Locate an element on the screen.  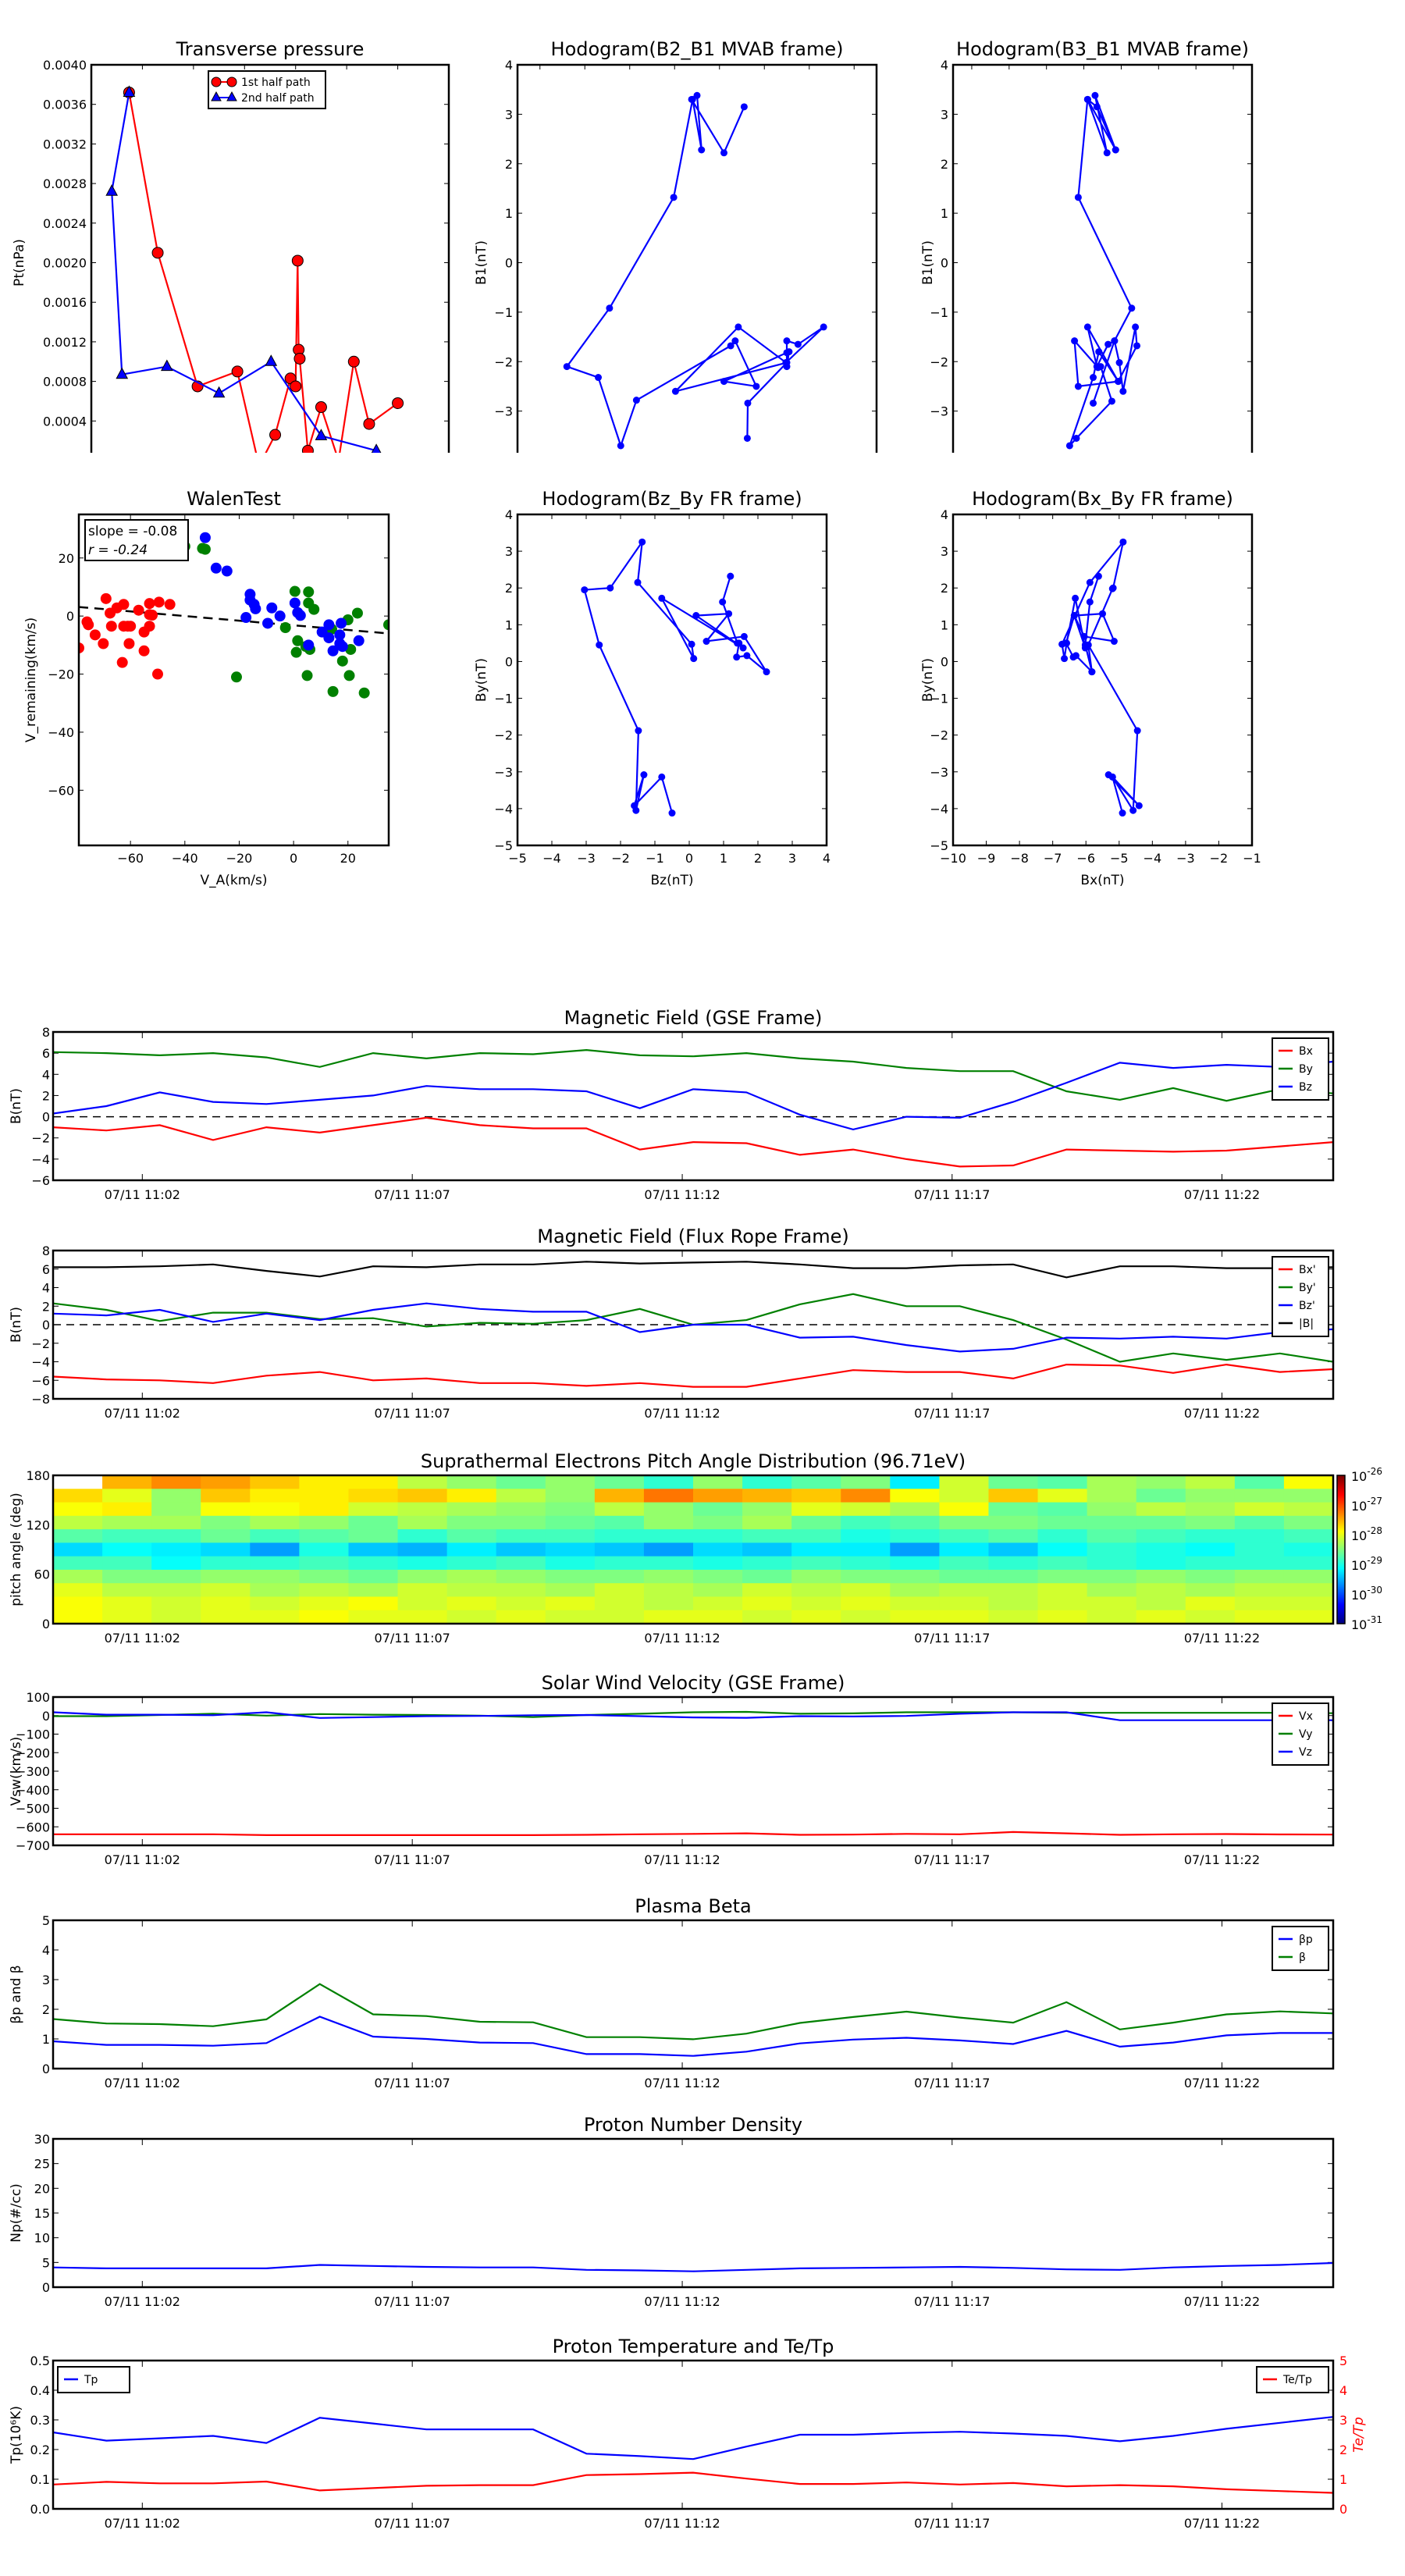
y-tick-label: 0.5 is located at coordinates (40, 2361).